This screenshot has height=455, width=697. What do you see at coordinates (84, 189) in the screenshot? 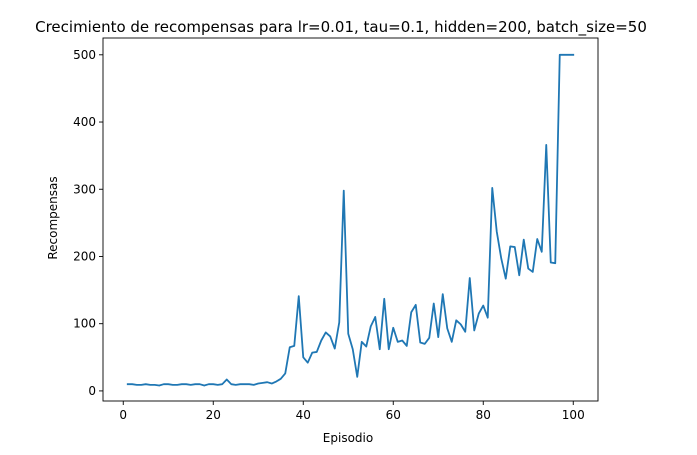
I see `y-tick-label: 300` at bounding box center [84, 189].